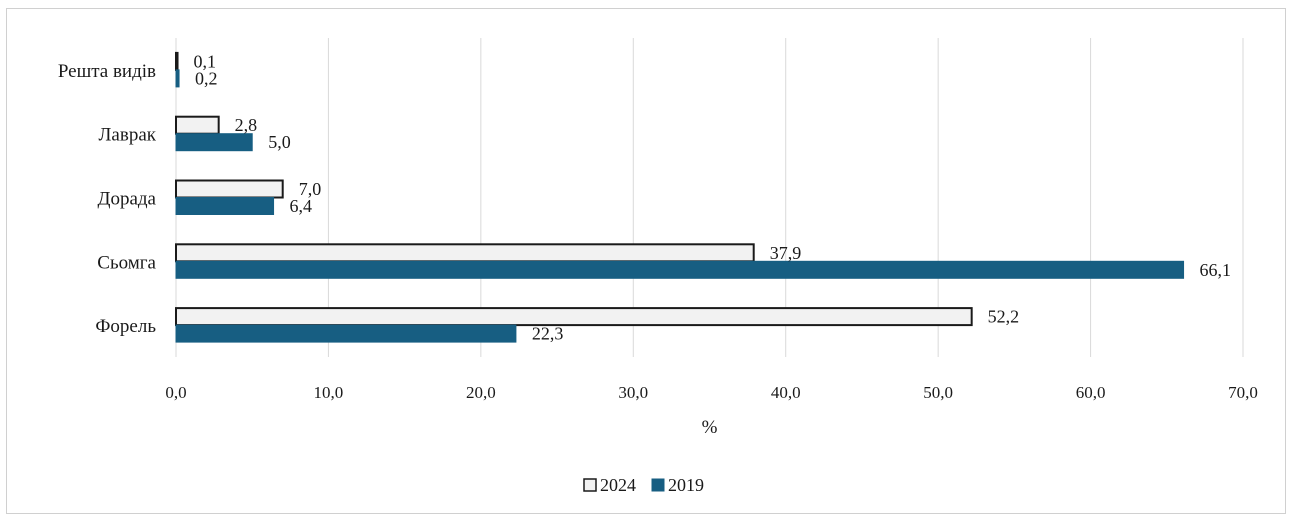 The height and width of the screenshot is (519, 1293). What do you see at coordinates (938, 392) in the screenshot?
I see `x-tick-label: 50,0` at bounding box center [938, 392].